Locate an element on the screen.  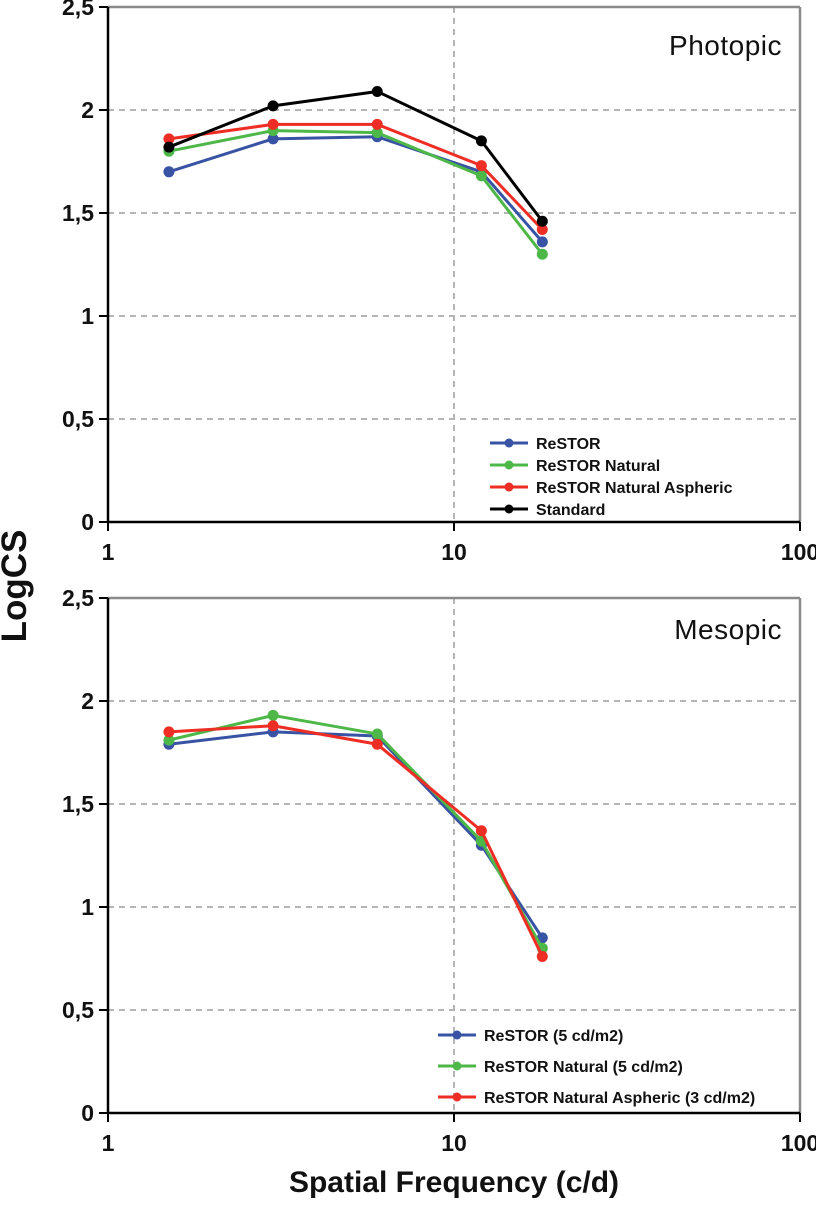
legend-label: ReSTOR is located at coordinates (568, 444).